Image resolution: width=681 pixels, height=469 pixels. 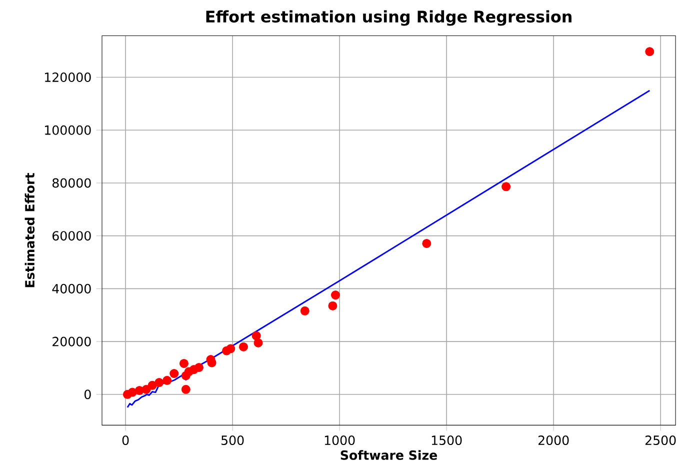 I want to click on y-tick-label: 80000, so click(x=71, y=183).